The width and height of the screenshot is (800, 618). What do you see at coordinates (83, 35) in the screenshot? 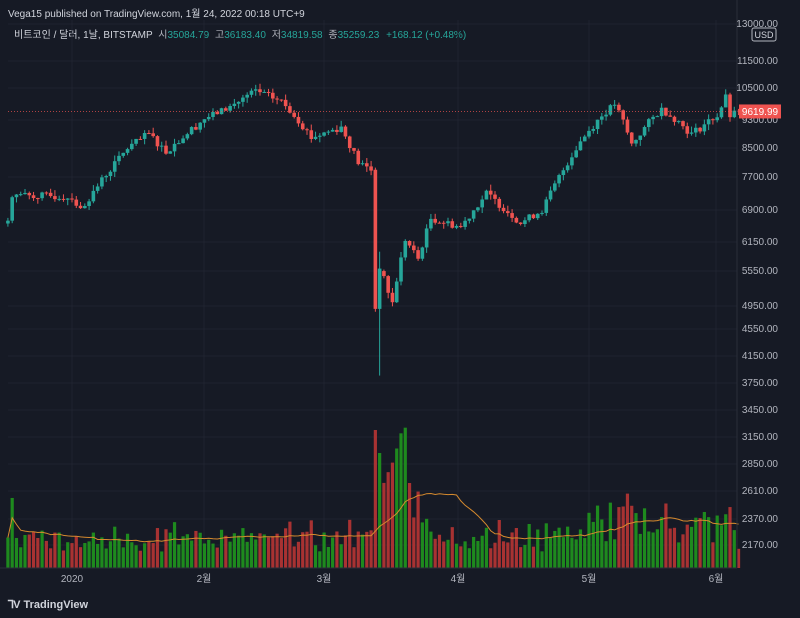
I see `symbol-name: 비트코인 / 달러, 1날, BITSTAMP` at bounding box center [83, 35].